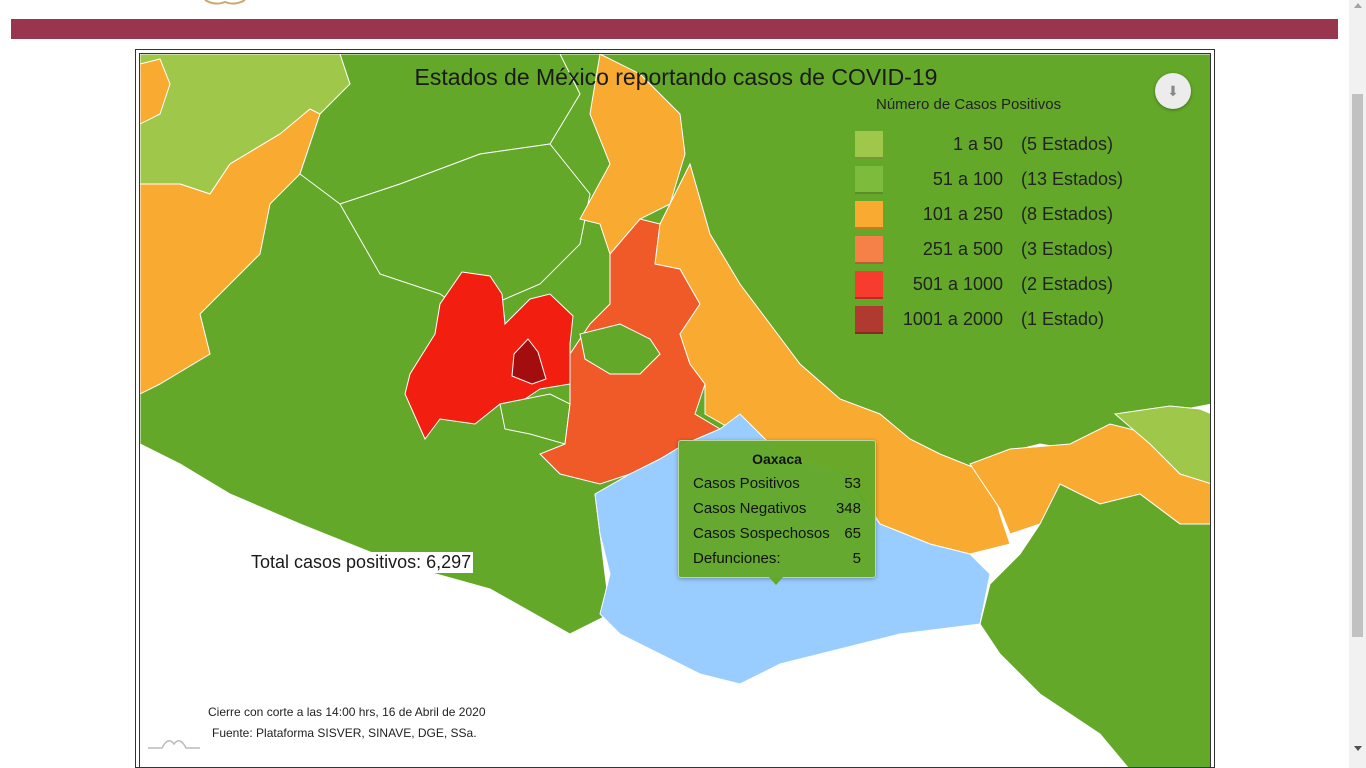 The image size is (1366, 768). What do you see at coordinates (1010, 144) in the screenshot?
I see `legend-item: 1 a 50 (5 Estados)` at bounding box center [1010, 144].